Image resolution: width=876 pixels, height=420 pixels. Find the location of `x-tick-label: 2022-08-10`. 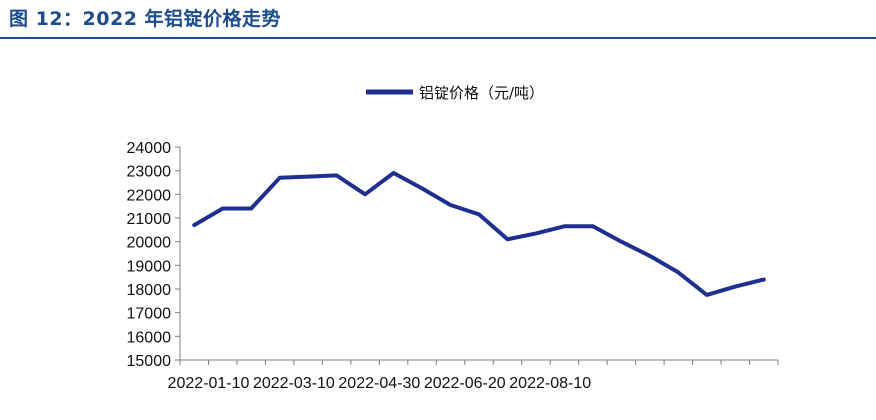

x-tick-label: 2022-08-10 is located at coordinates (550, 383).